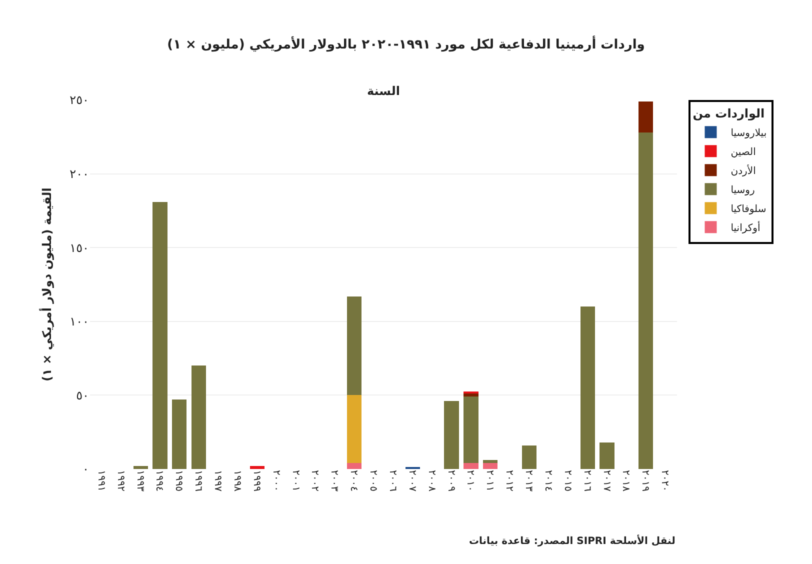  I want to click on y-tick-label: ١٠٠, so click(79, 321).